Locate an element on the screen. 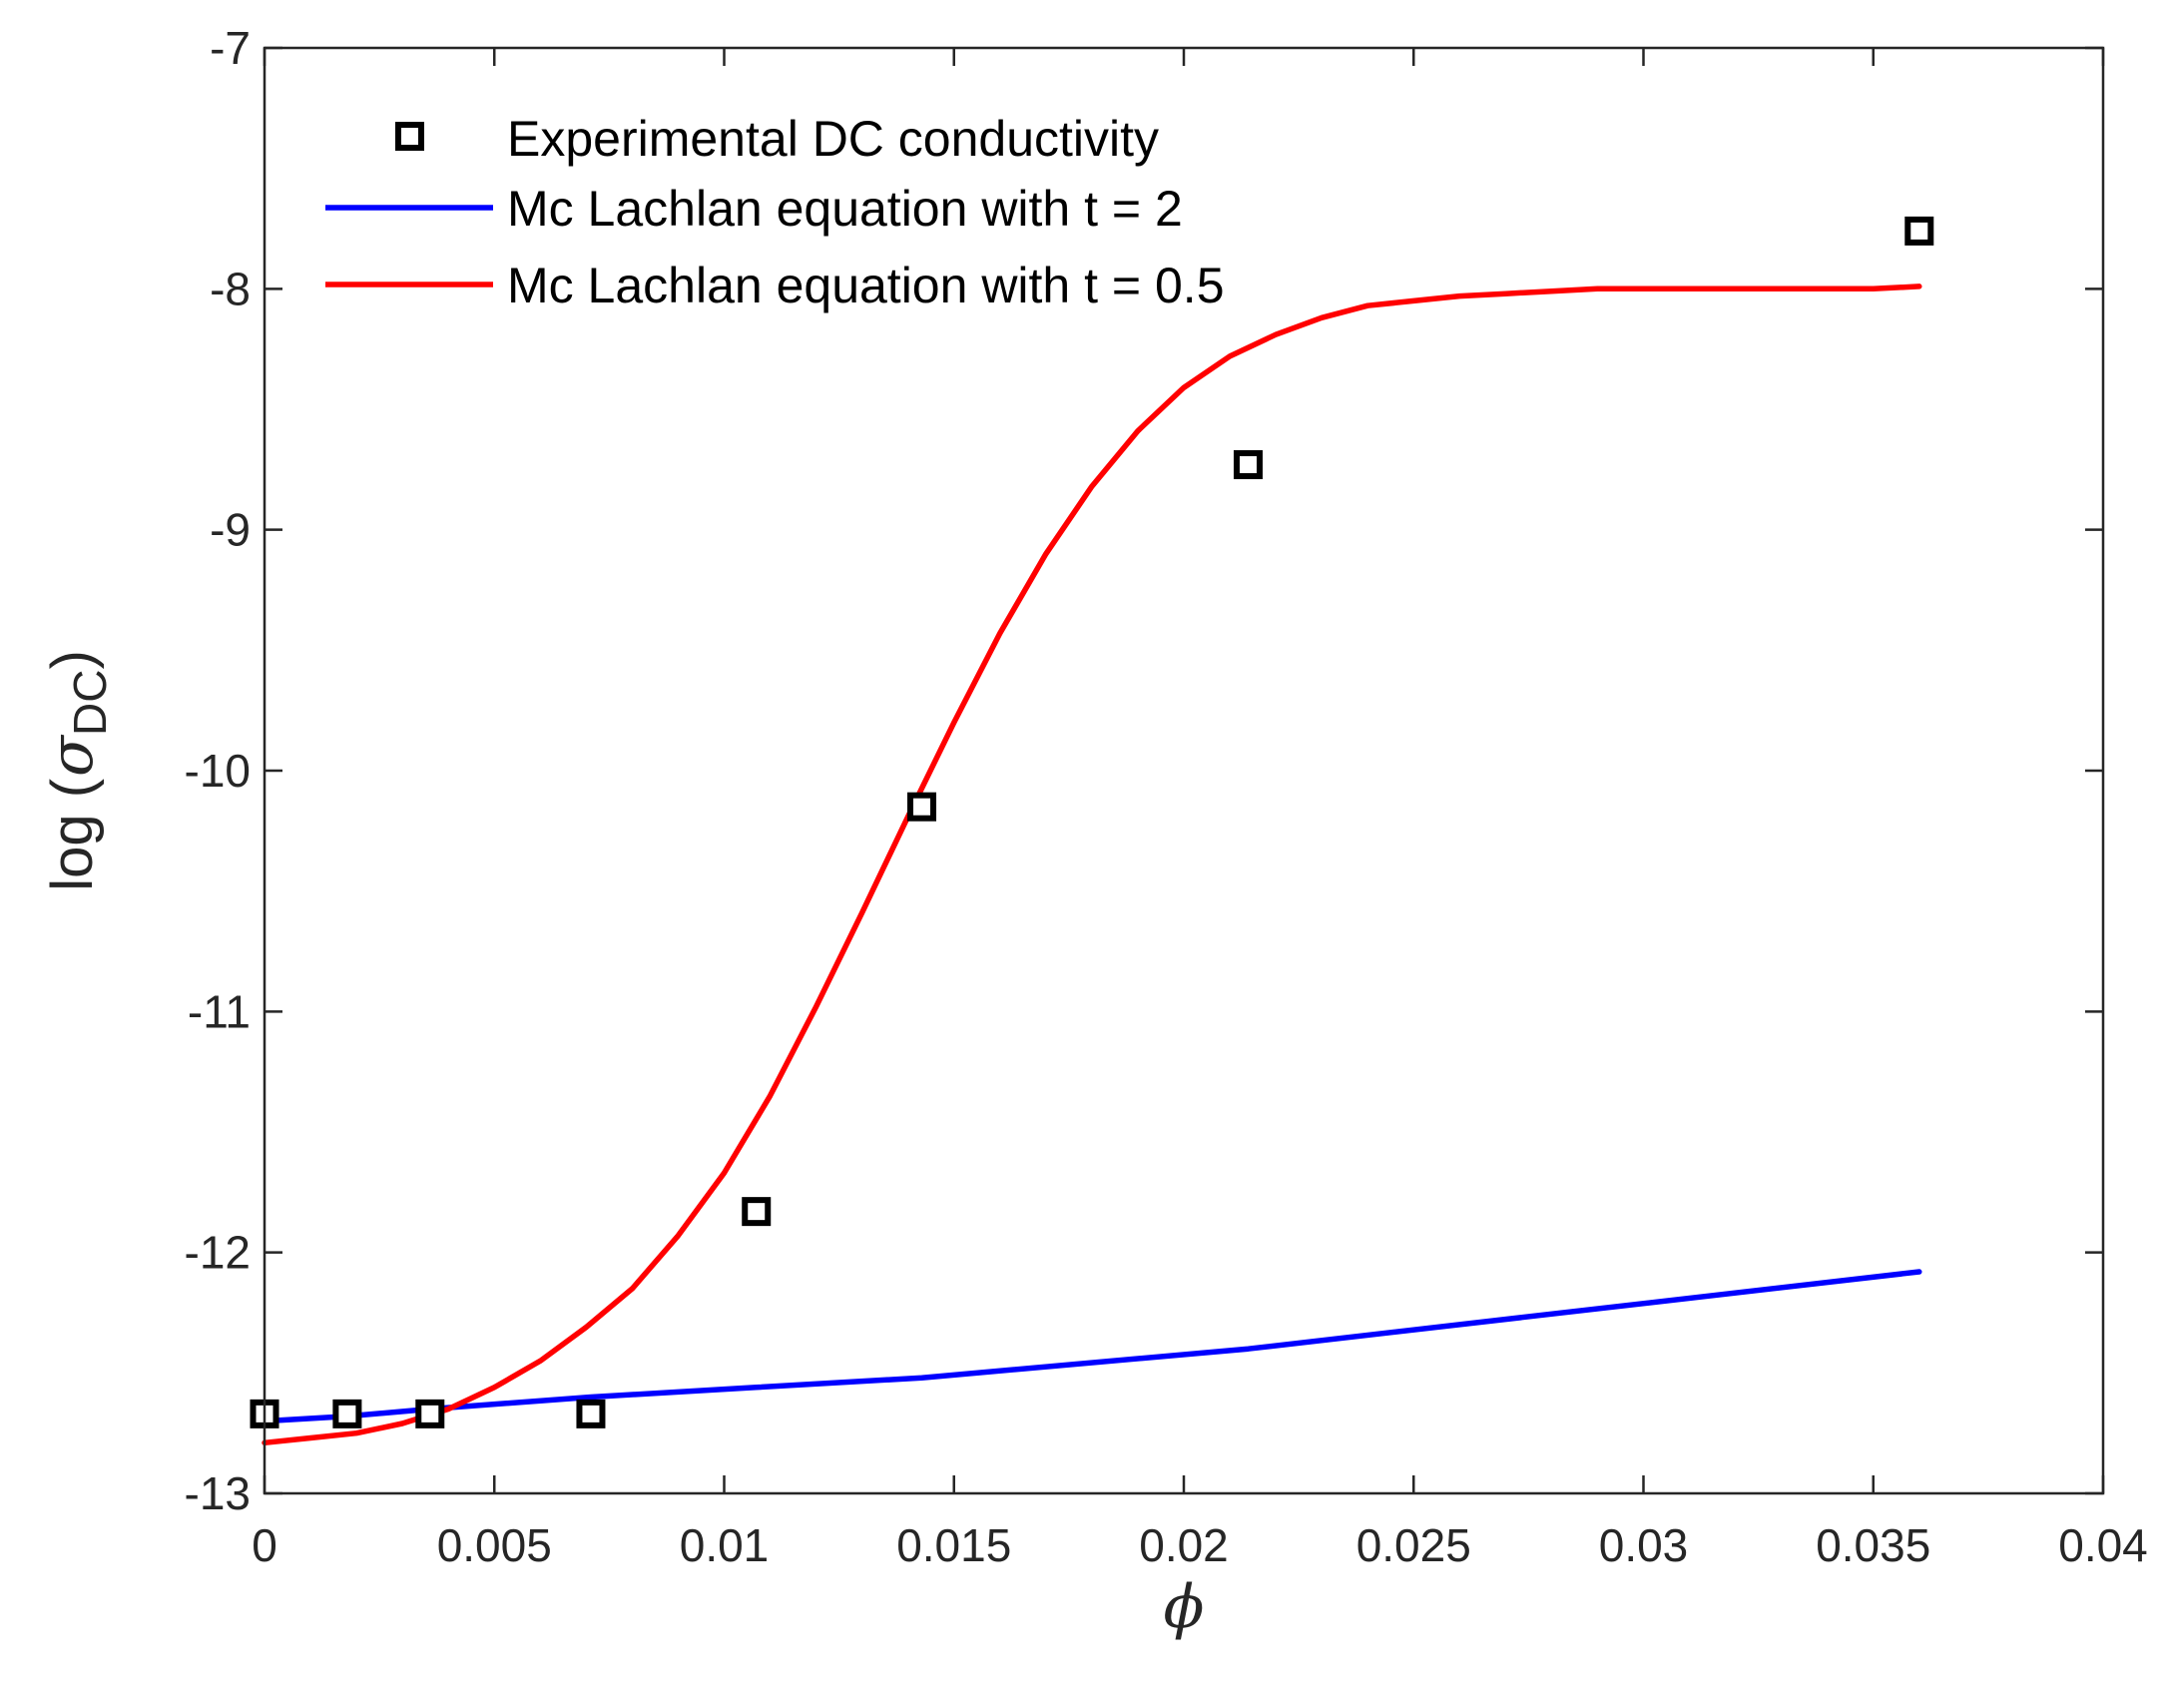  x-tick-label: 0.02 is located at coordinates (1184, 1545).